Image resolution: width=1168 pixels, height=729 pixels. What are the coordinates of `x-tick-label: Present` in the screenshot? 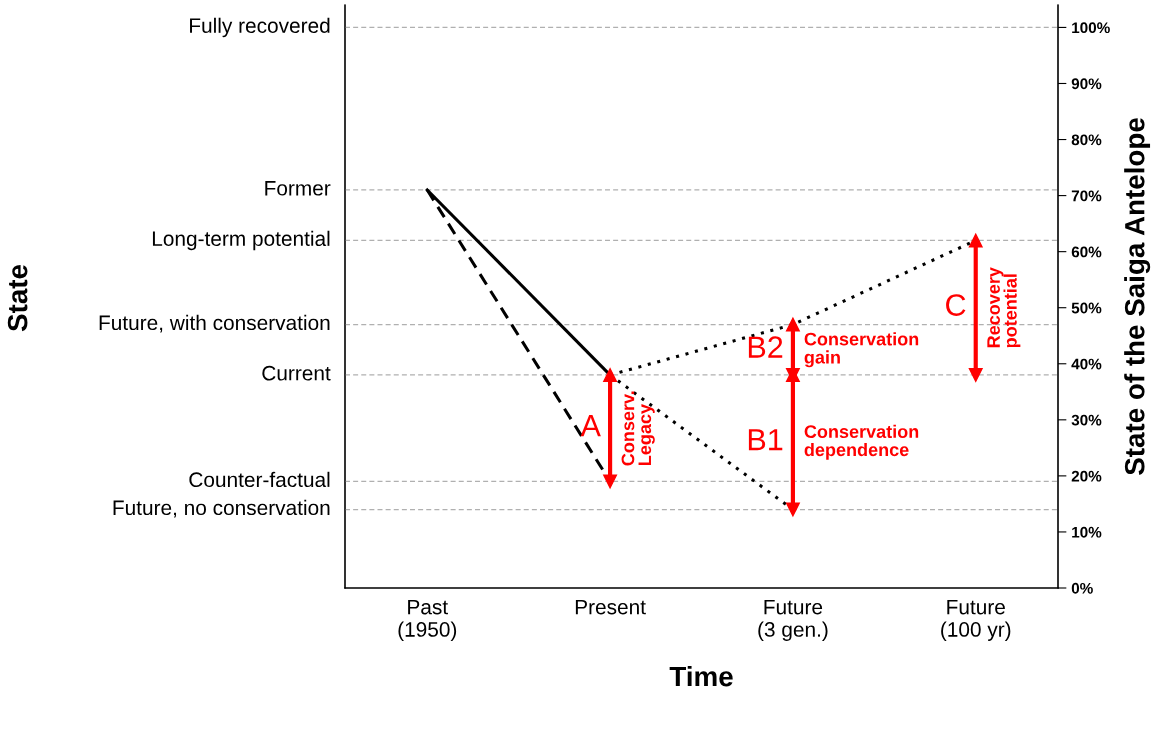 It's located at (610, 607).